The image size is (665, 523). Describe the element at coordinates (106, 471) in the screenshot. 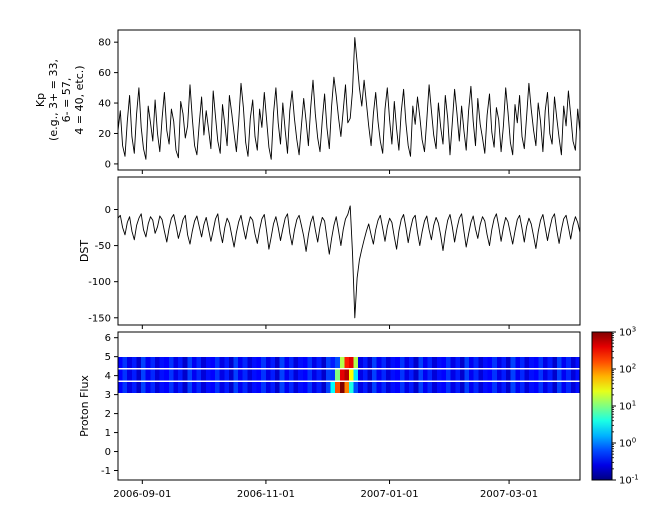

I see `y-tick-label: -1` at that location.